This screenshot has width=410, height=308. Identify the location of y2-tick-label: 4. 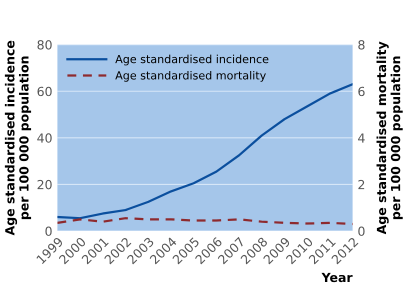
(361, 138).